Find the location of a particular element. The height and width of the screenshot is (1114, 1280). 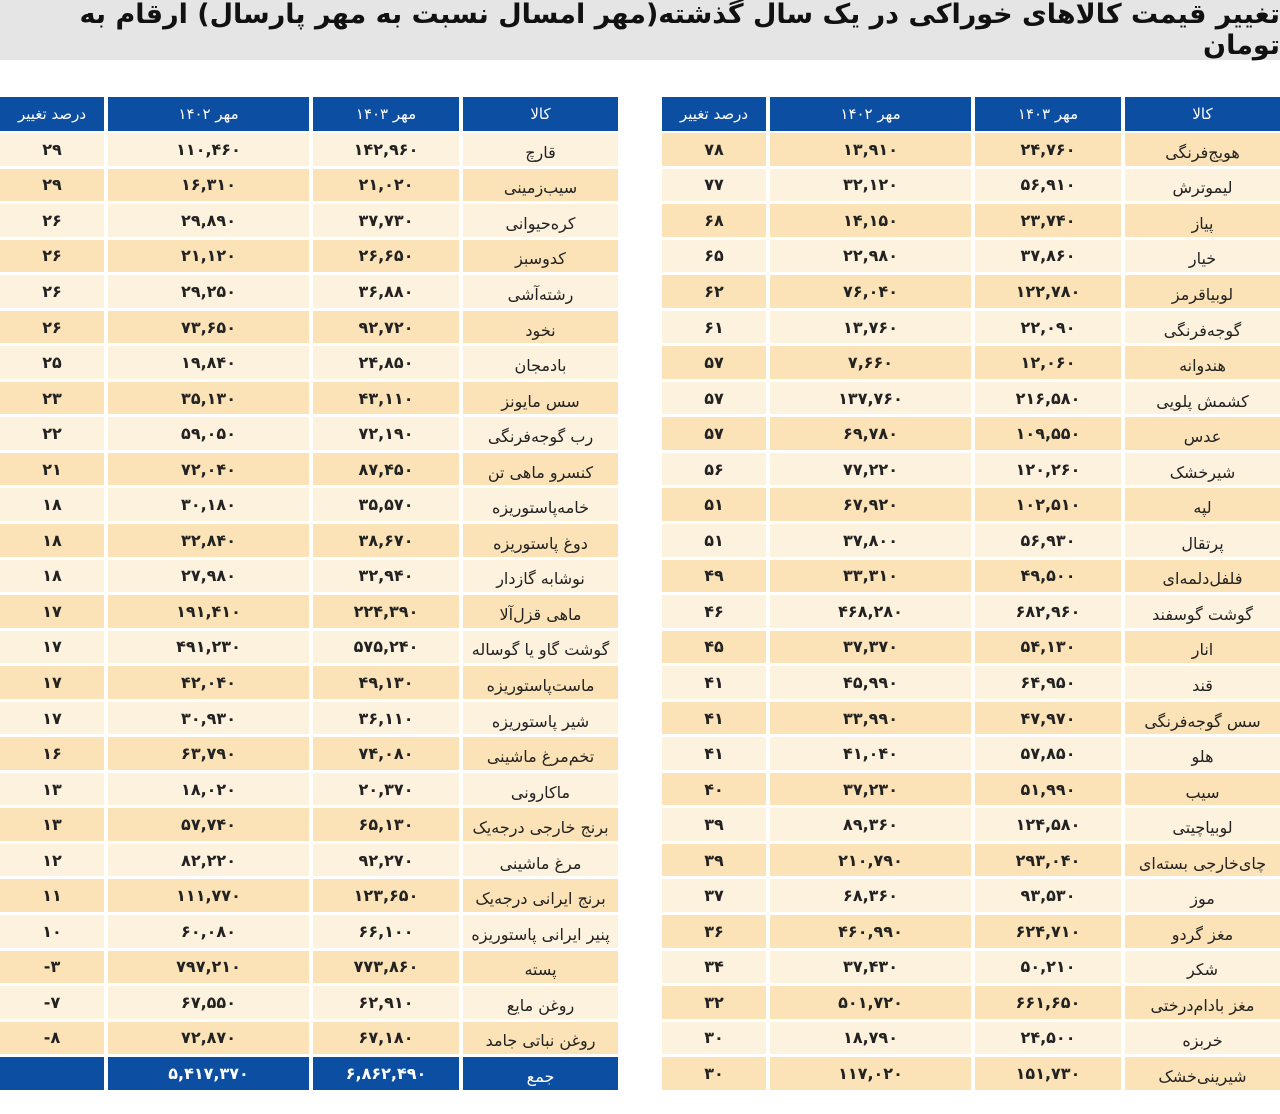

item-cell: سس مایونز is located at coordinates (540, 398).